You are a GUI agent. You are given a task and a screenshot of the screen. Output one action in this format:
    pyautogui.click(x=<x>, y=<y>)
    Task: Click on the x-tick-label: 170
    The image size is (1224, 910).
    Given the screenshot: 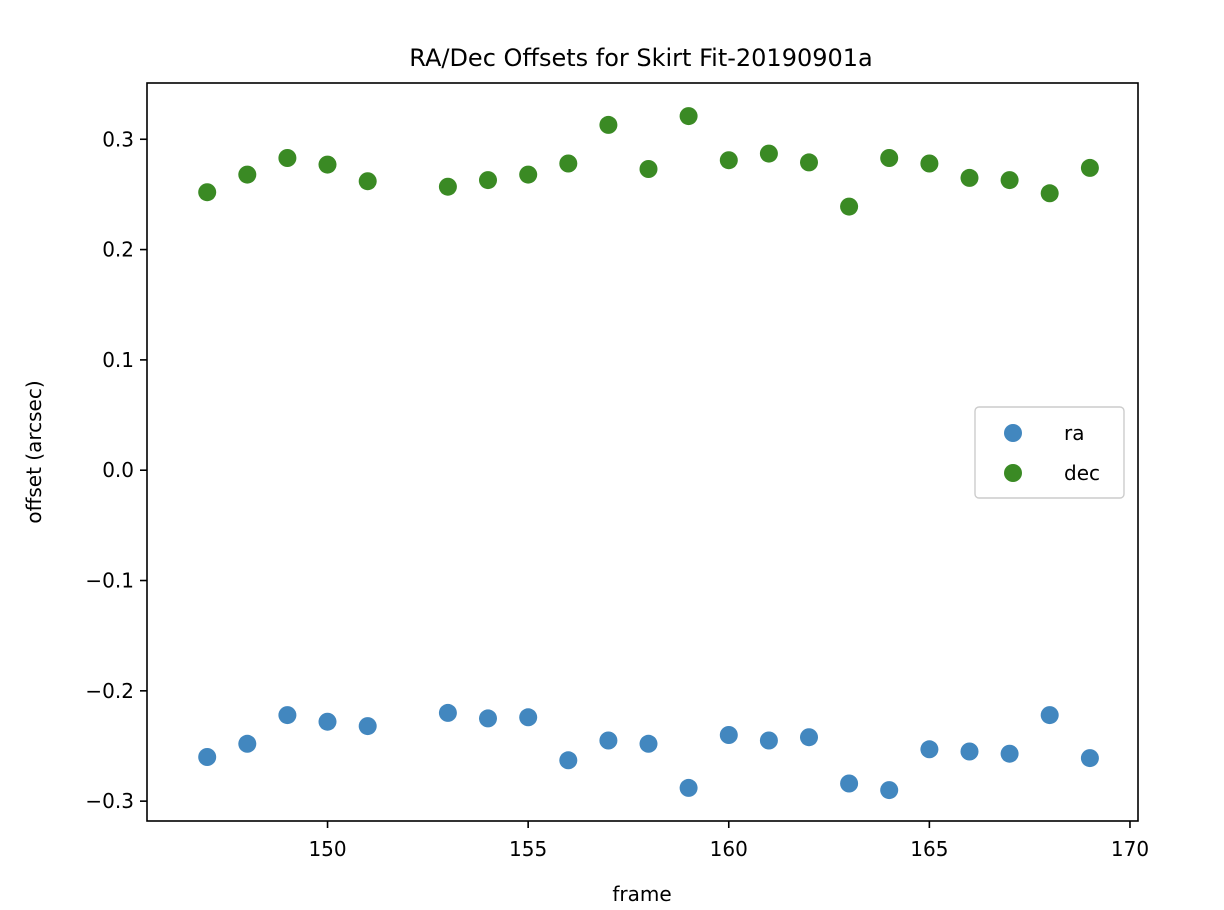 What is the action you would take?
    pyautogui.click(x=1130, y=849)
    